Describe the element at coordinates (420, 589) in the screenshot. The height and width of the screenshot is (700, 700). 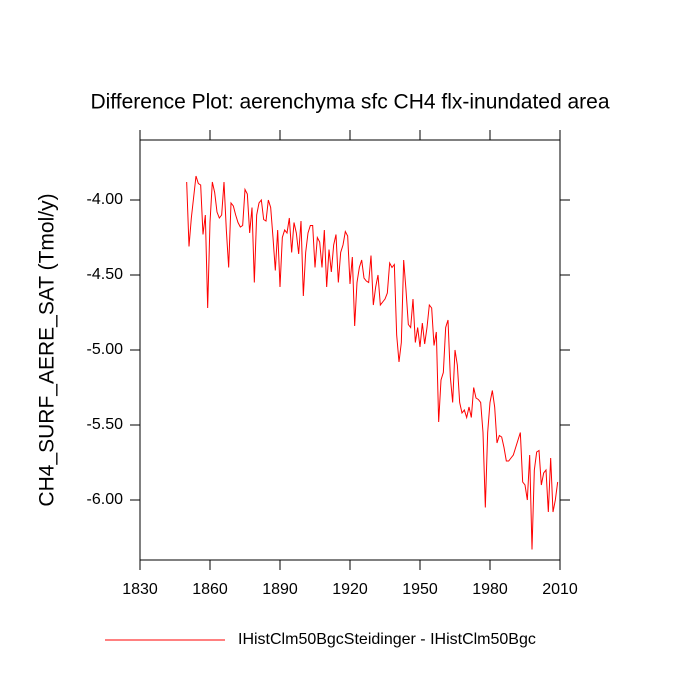
I see `x-tick-label: 1950` at that location.